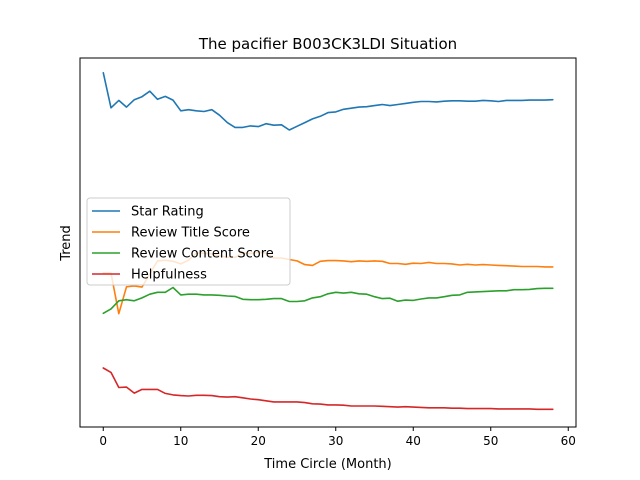  Describe the element at coordinates (490, 441) in the screenshot. I see `x-tick-label: 50` at that location.